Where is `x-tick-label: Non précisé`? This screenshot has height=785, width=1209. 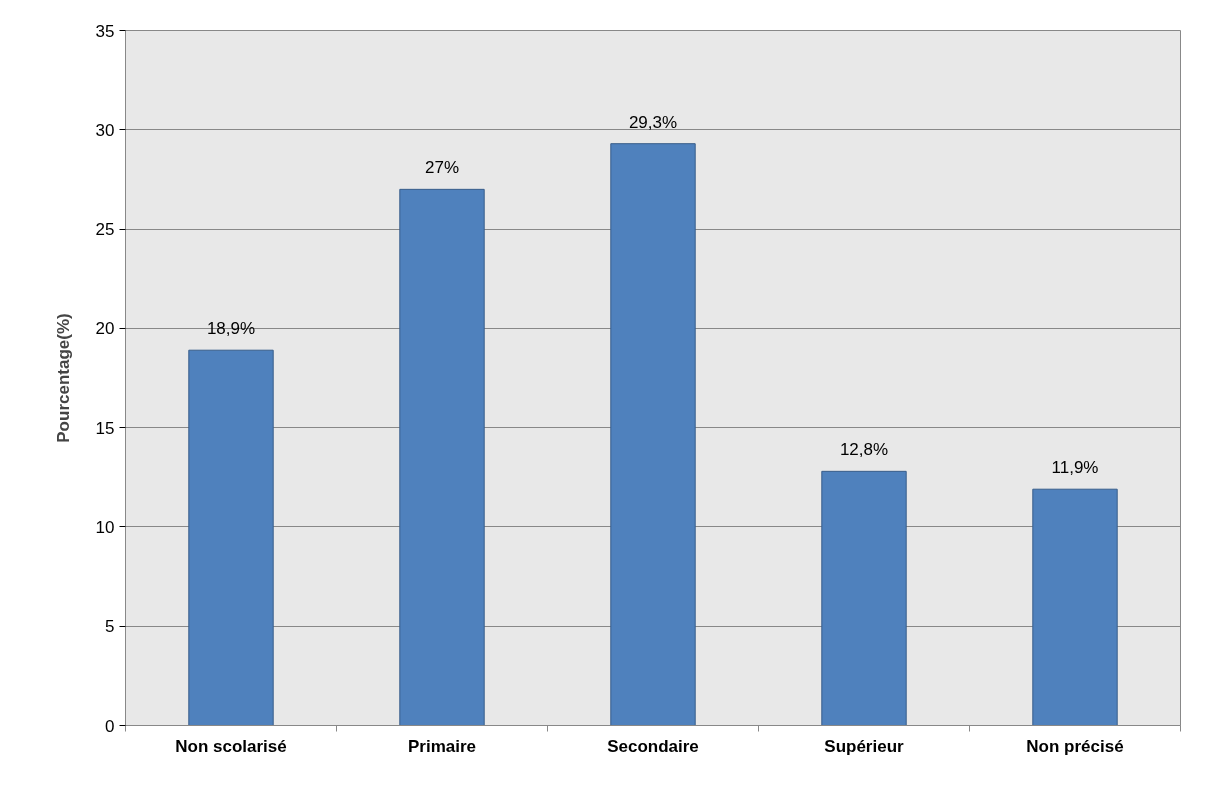
x-tick-label: Non précisé is located at coordinates (1075, 746).